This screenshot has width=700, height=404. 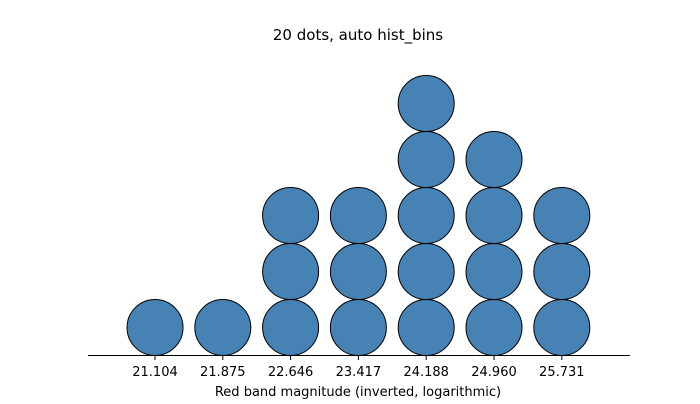 I want to click on chart-title: 20 dots, auto hist_bins, so click(x=358, y=35).